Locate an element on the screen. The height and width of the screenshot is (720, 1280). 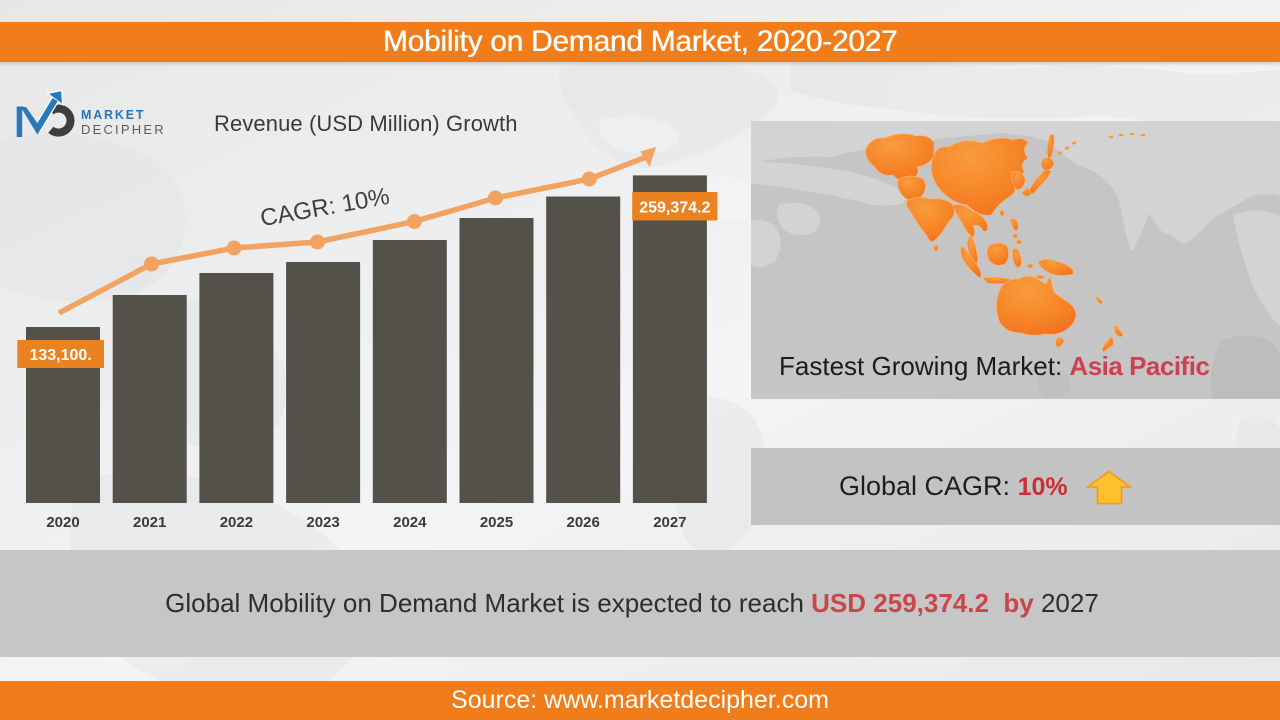
svg-text: 2027 is located at coordinates (669, 522).